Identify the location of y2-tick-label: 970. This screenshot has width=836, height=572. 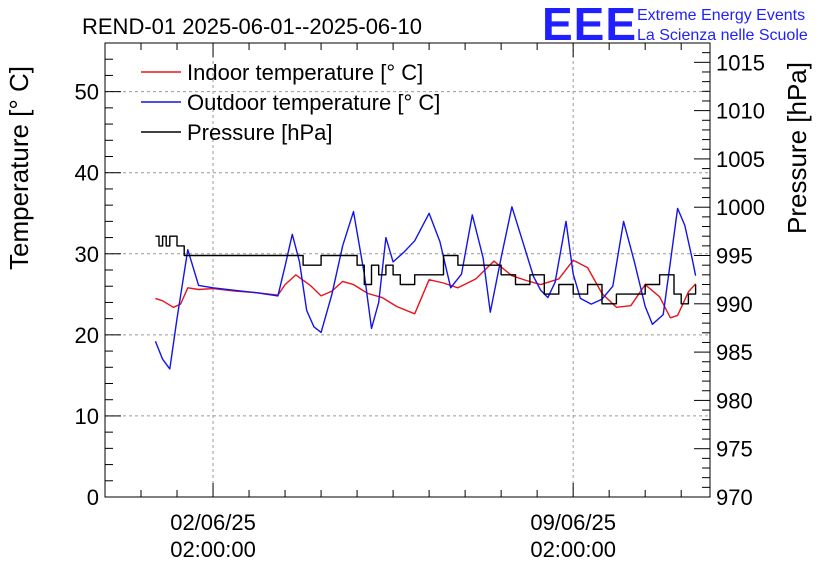
(734, 497).